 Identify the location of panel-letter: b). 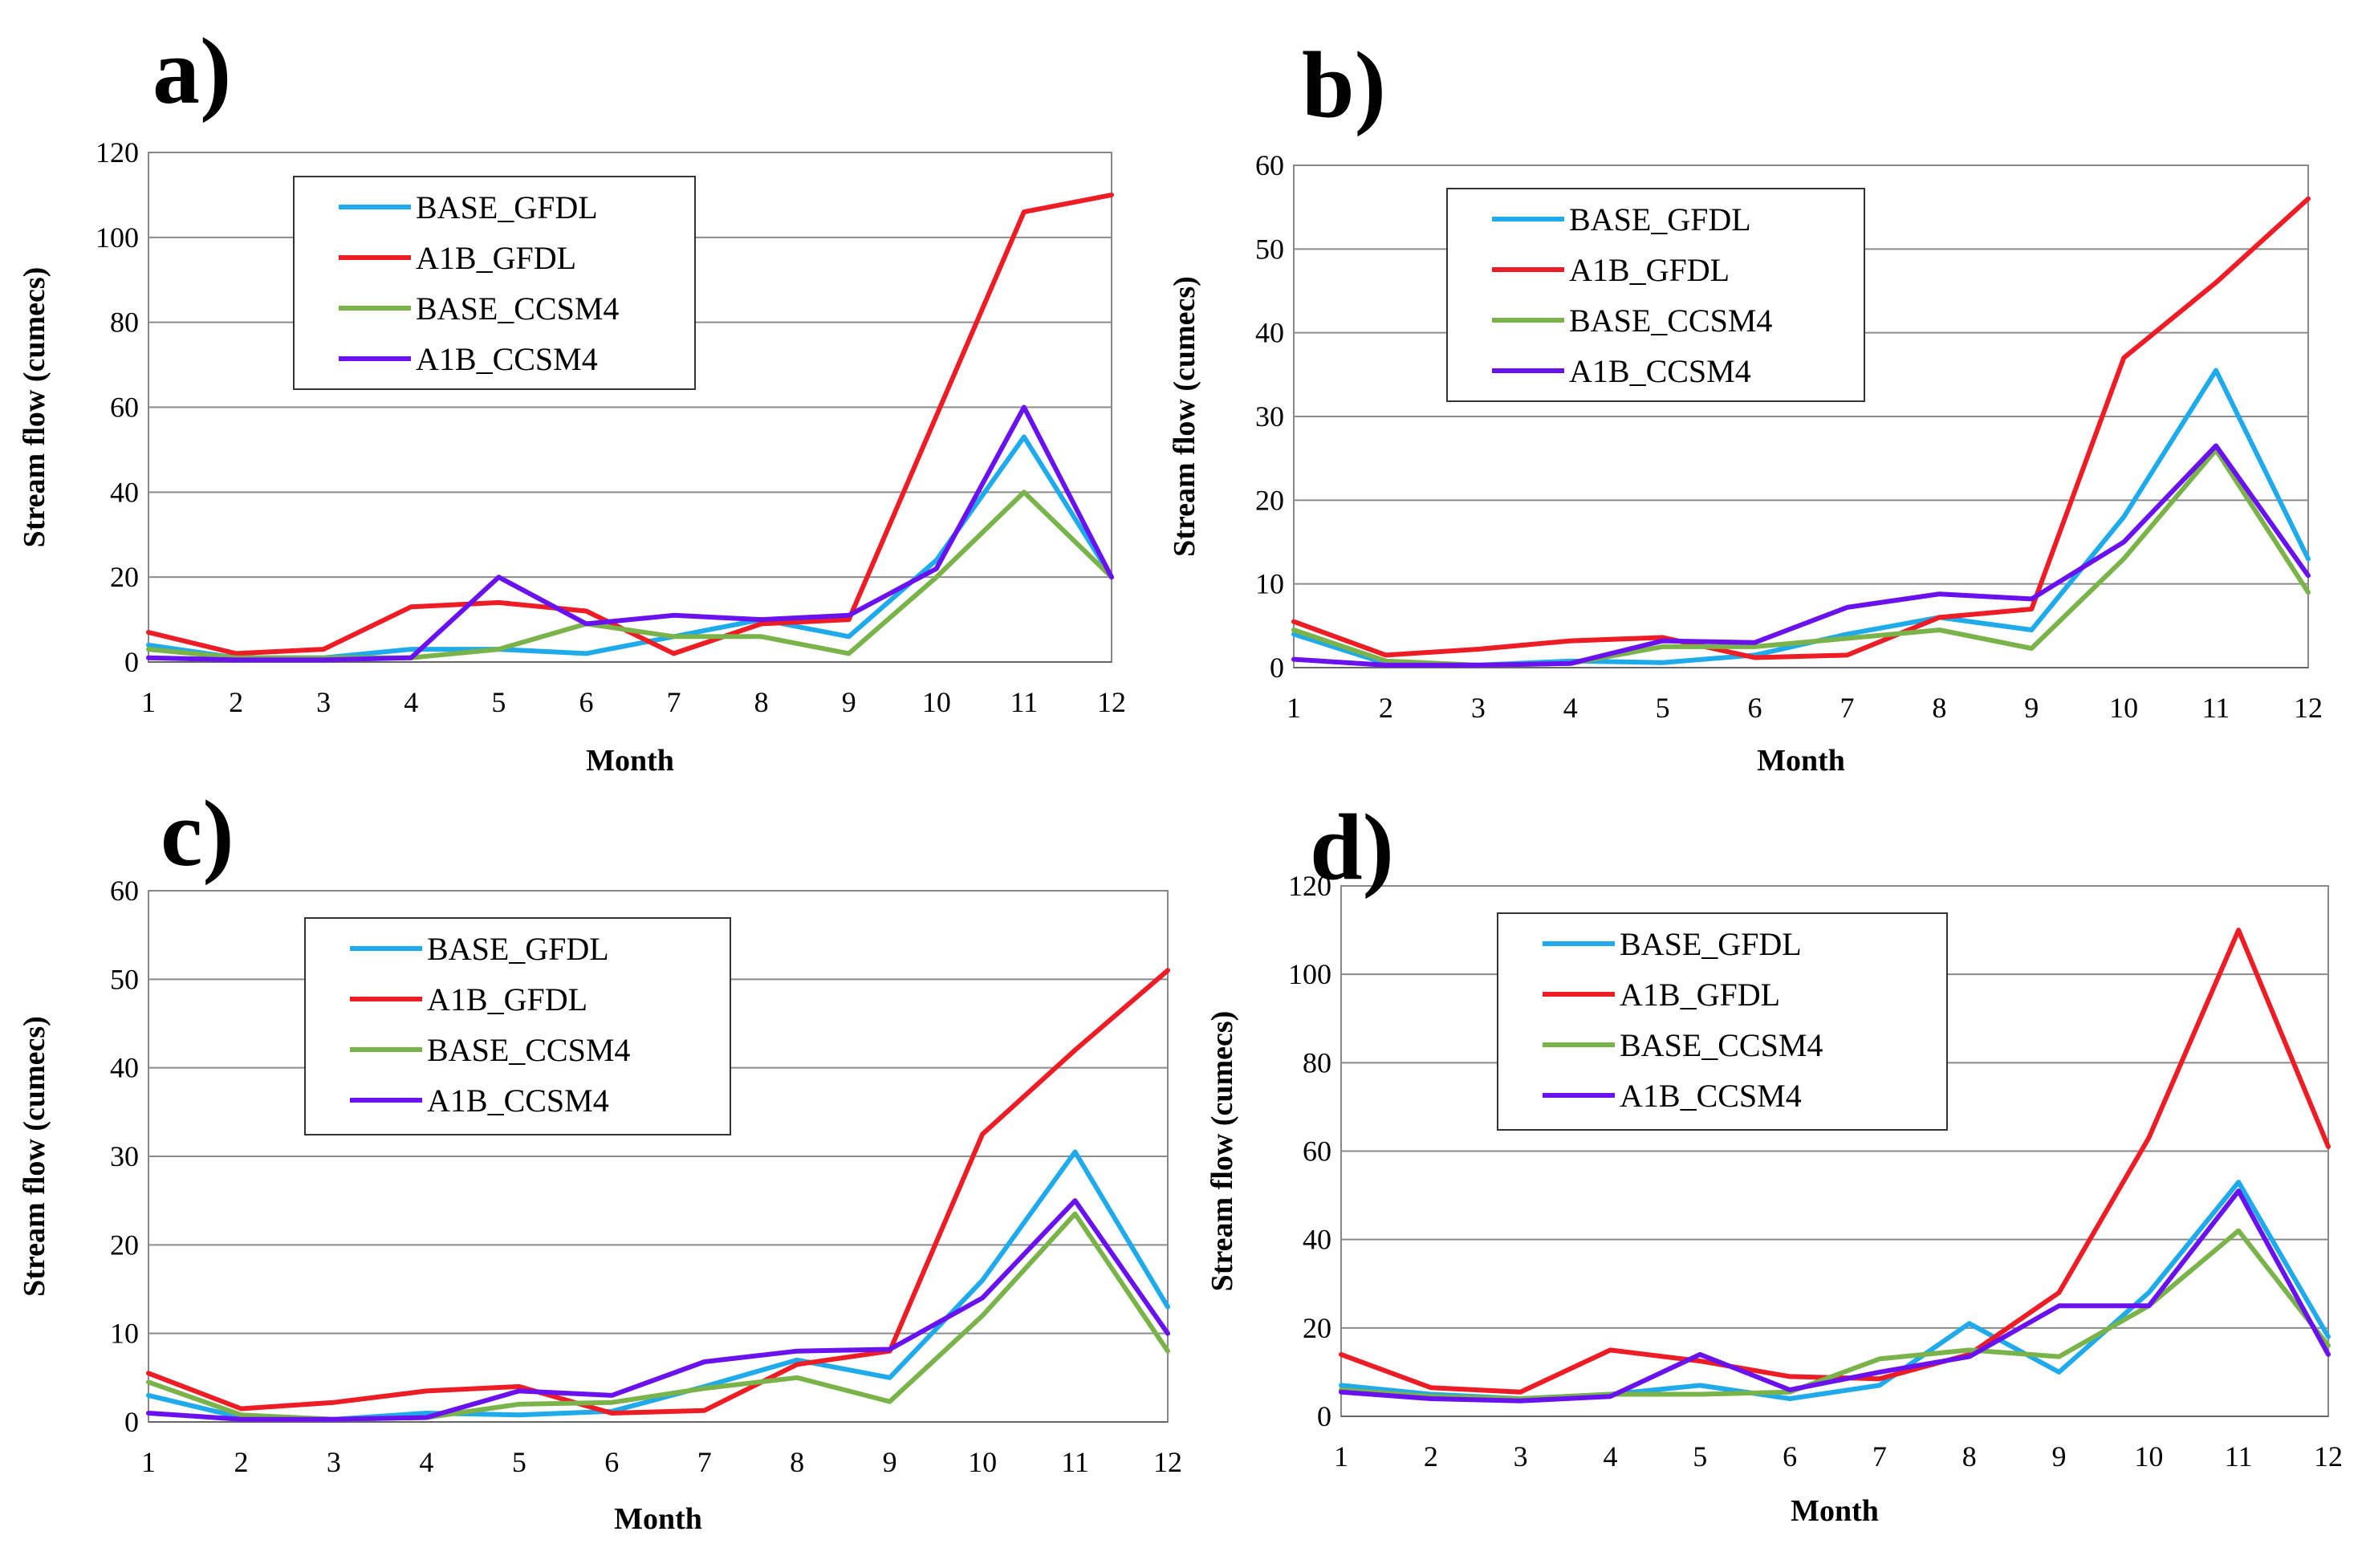
(1344, 84).